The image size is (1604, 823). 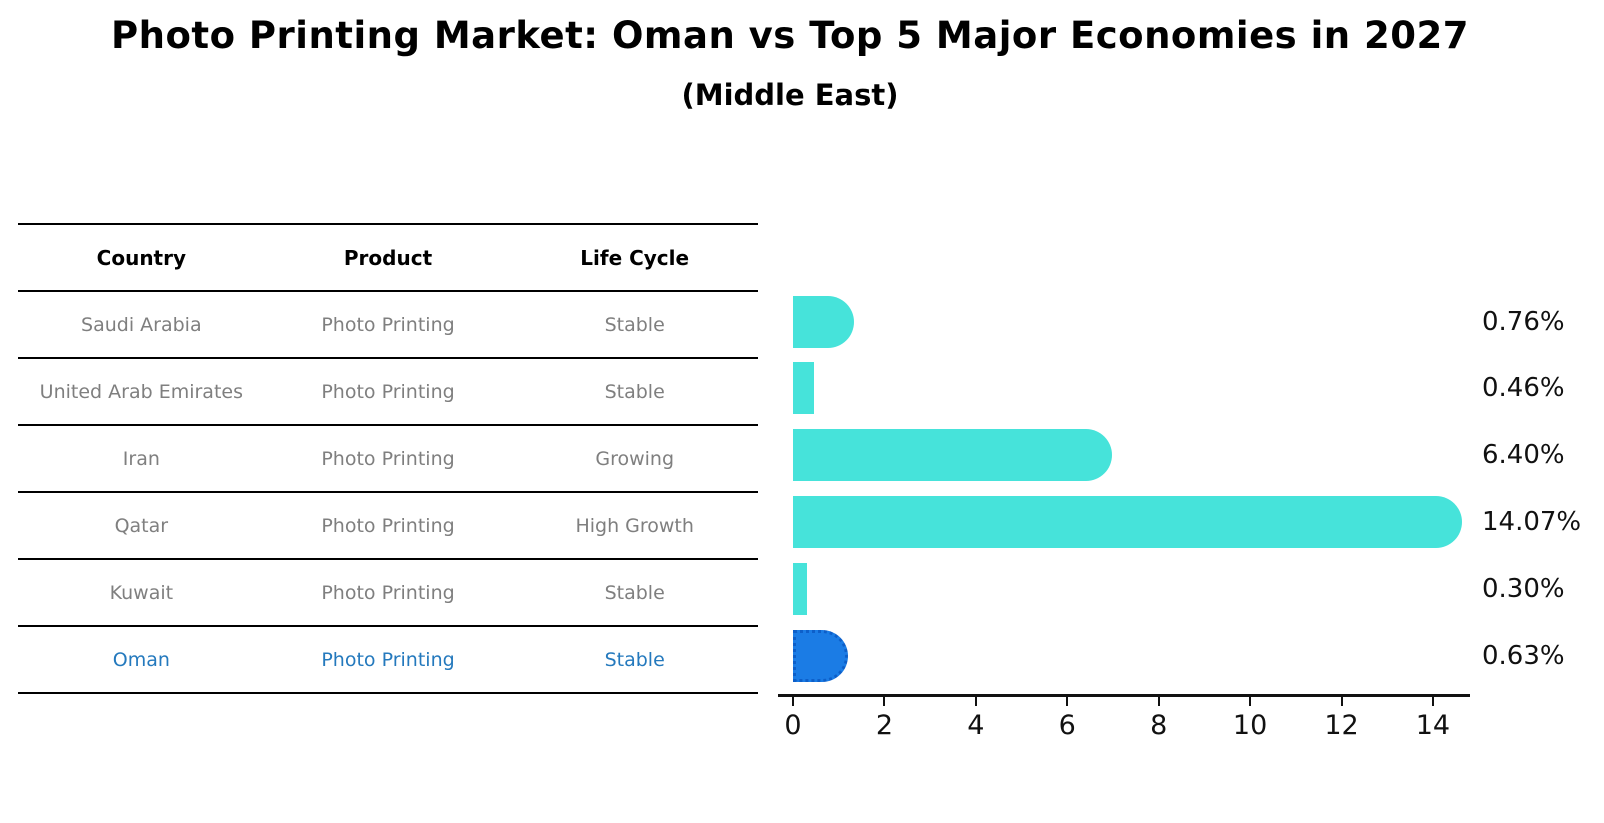 What do you see at coordinates (1523, 589) in the screenshot?
I see `bar-value-label: 0.30%` at bounding box center [1523, 589].